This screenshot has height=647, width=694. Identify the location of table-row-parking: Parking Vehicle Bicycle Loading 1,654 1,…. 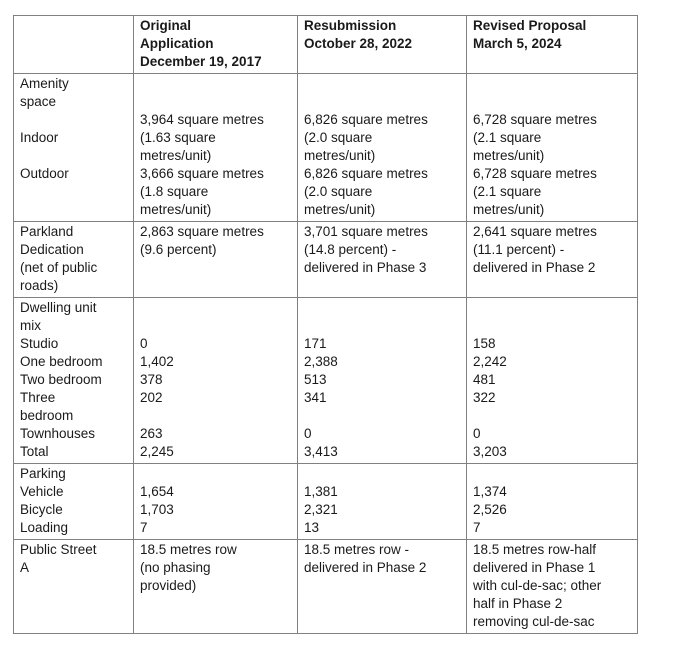
(325, 501).